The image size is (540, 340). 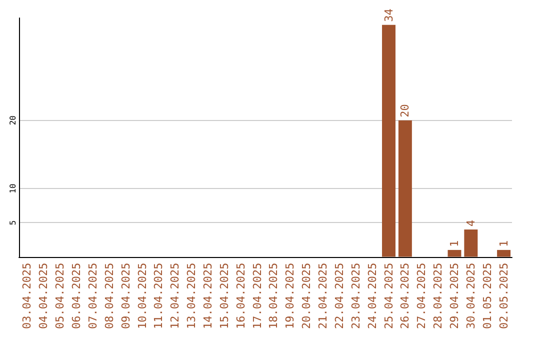 I want to click on x-tick-label: 20.04.2025, so click(x=307, y=296).